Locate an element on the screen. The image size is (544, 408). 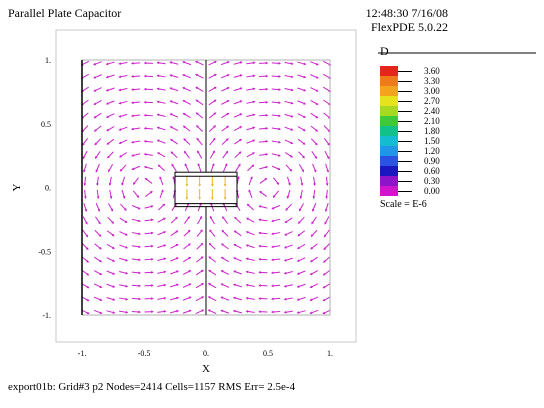
x-tick-label: 0. is located at coordinates (206, 353).